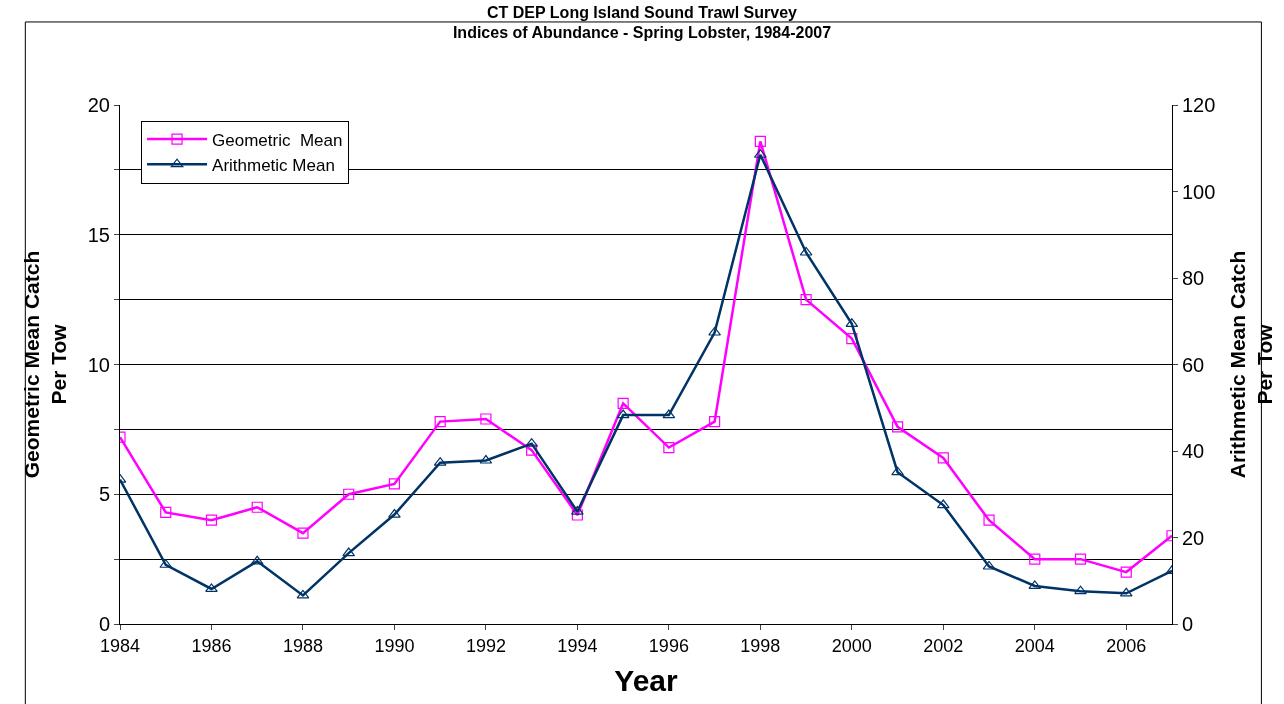 The image size is (1284, 704). Describe the element at coordinates (1193, 278) in the screenshot. I see `y2-tick-label: 80` at that location.